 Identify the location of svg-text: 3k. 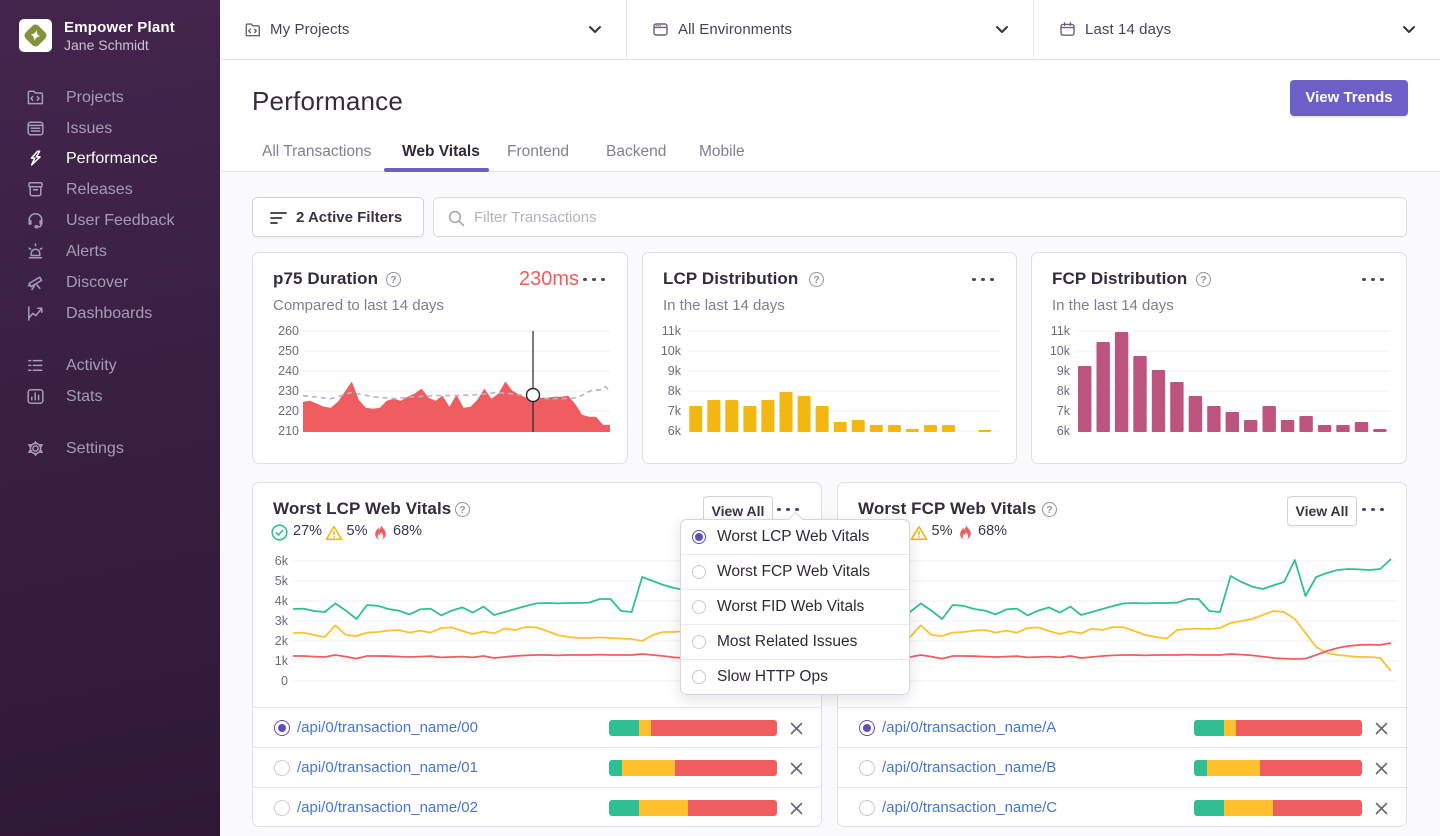
(282, 621).